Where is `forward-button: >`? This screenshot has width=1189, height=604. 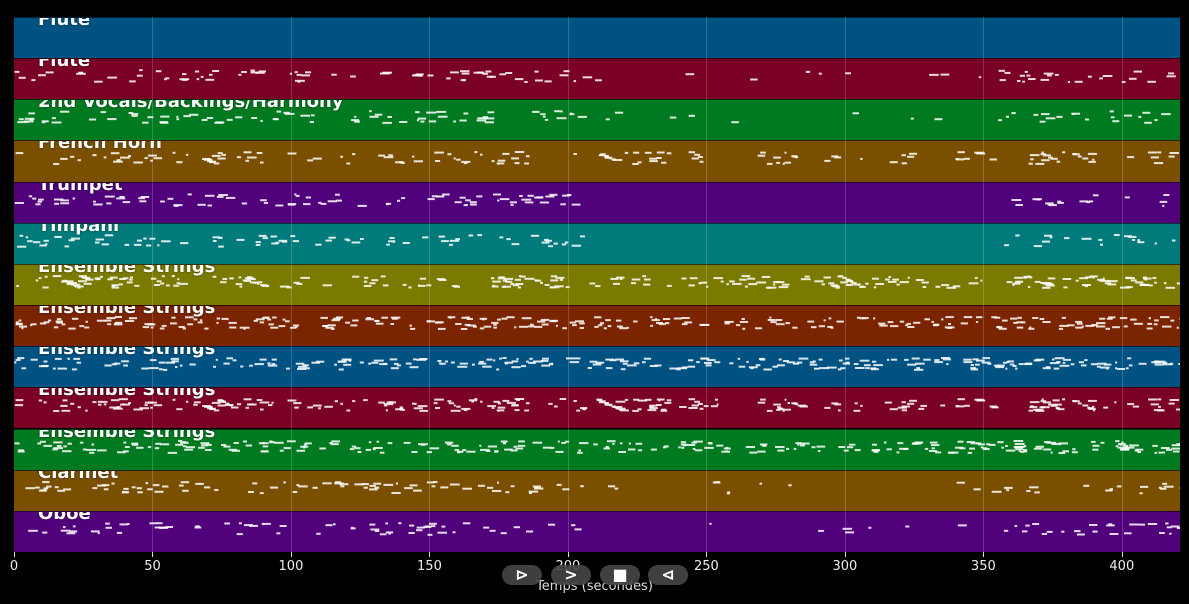
forward-button: > is located at coordinates (571, 575).